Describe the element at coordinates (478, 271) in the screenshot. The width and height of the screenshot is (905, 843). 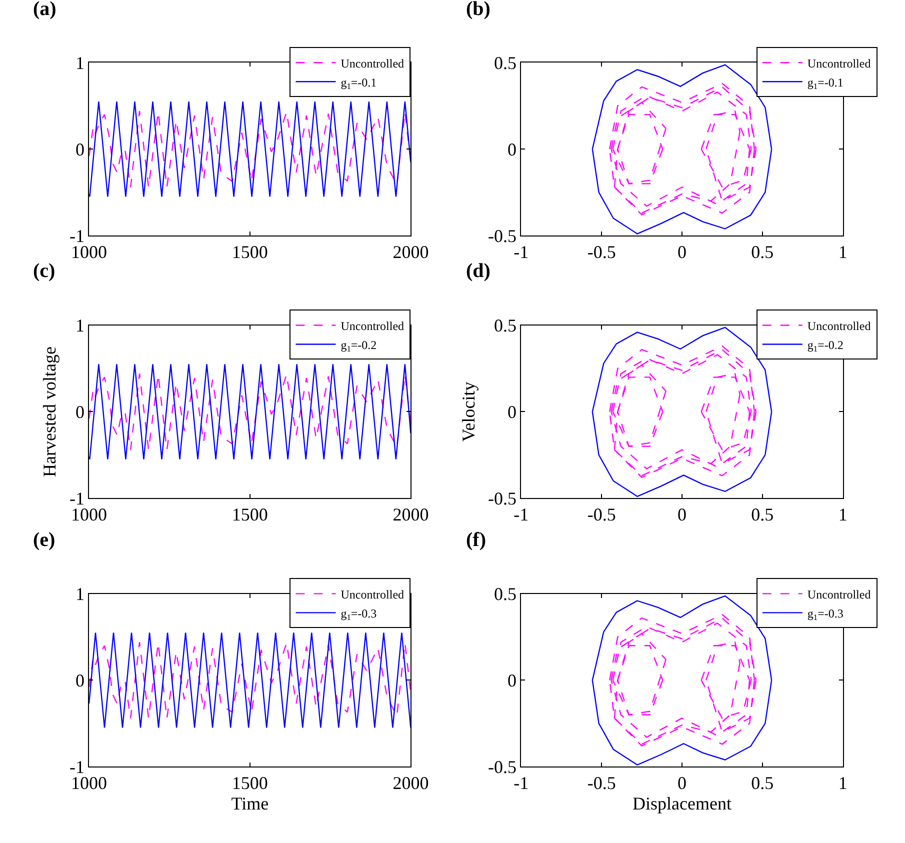
I see `chart-title: (d)` at that location.